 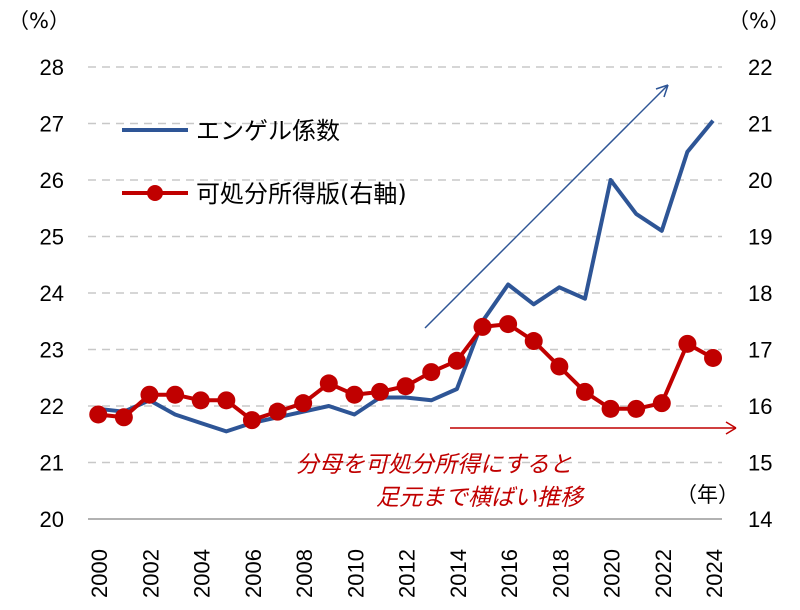 I want to click on x-tick-label: 2024, so click(x=714, y=573).